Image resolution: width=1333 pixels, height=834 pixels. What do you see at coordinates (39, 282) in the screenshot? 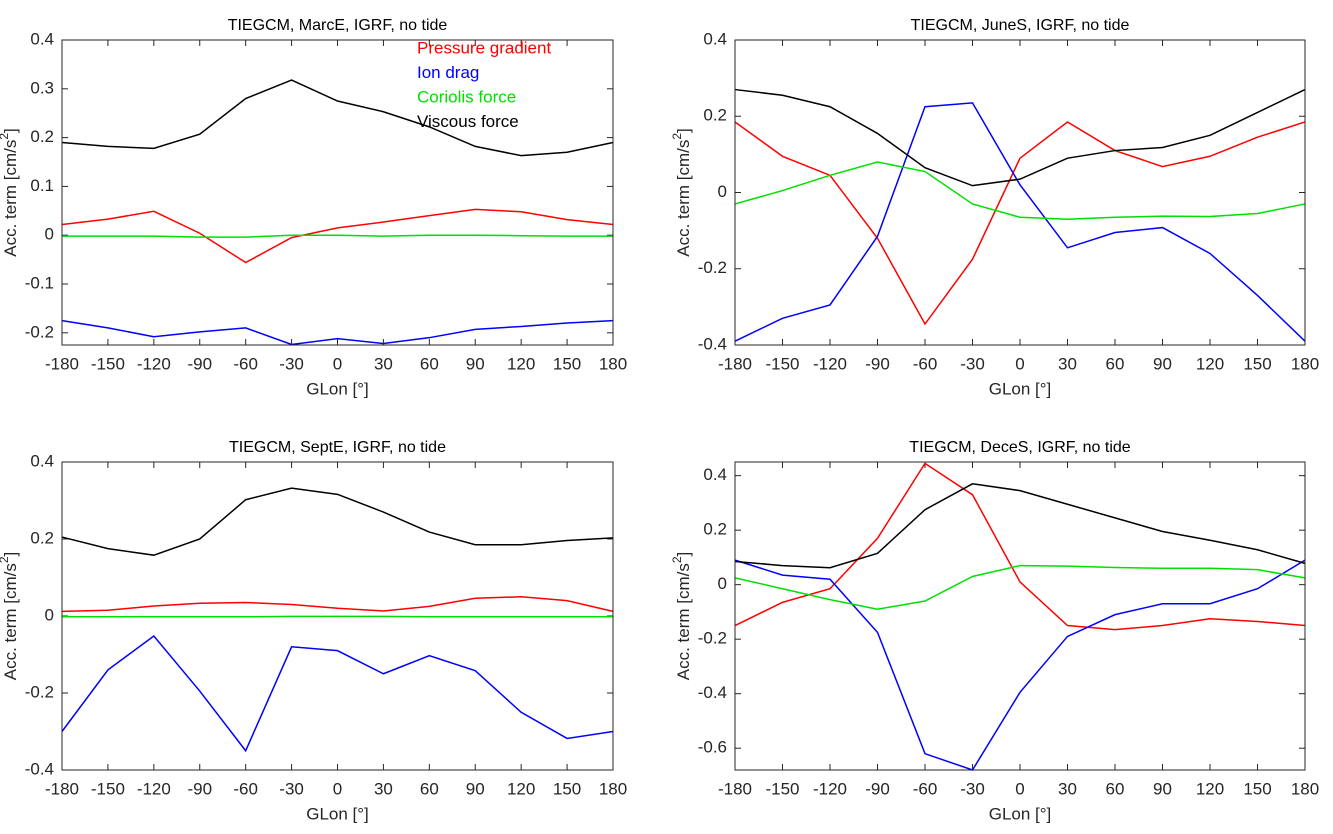
I see `y-tick-label: -0.1` at bounding box center [39, 282].